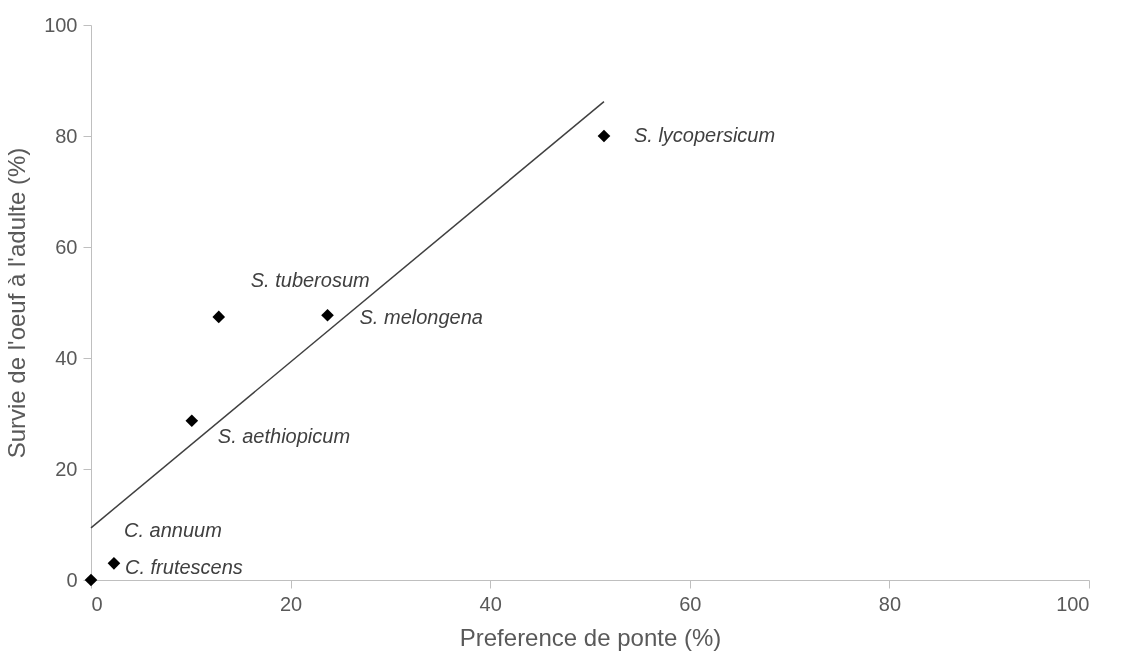 Image resolution: width=1127 pixels, height=662 pixels. What do you see at coordinates (17, 303) in the screenshot?
I see `y-axis-title: Survie de l'oeuf à l'adulte (%)` at bounding box center [17, 303].